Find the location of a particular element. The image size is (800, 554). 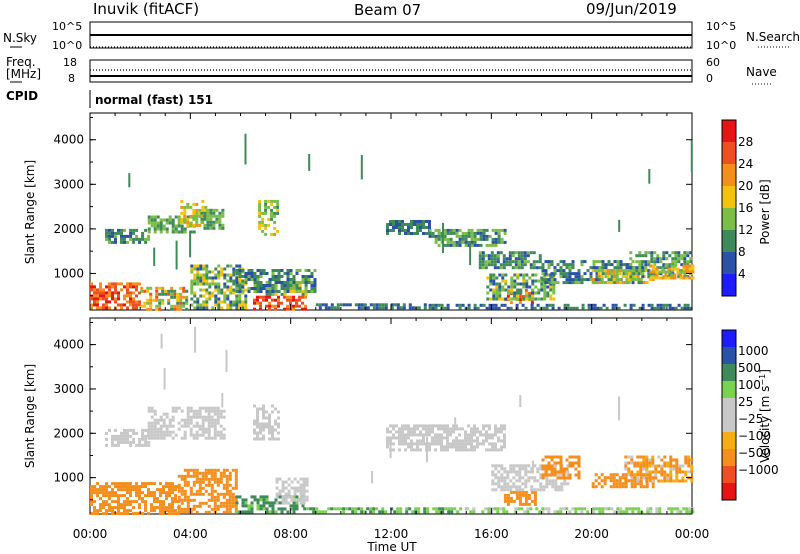

x-tick-label: 16:00 is located at coordinates (491, 534).